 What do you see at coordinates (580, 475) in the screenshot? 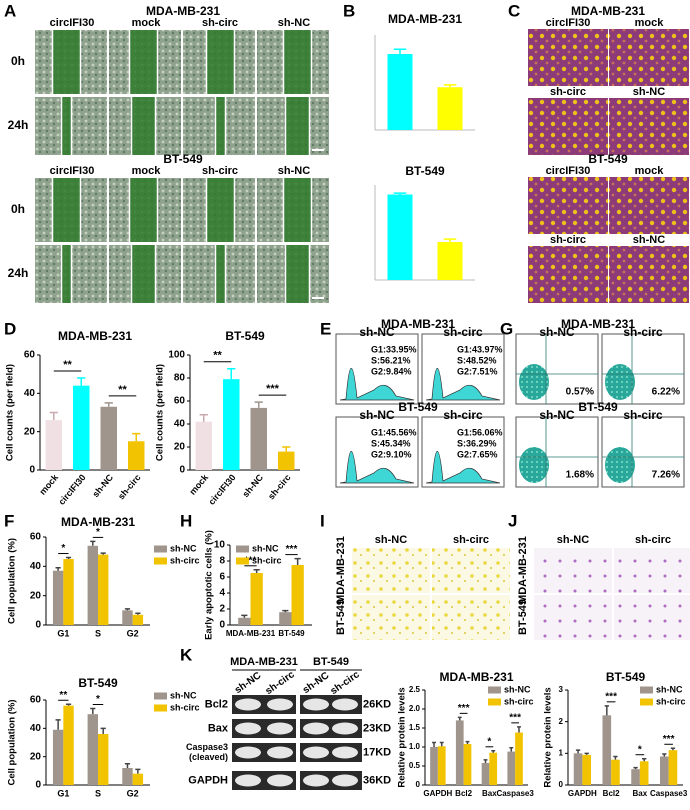
I see `label: 1.68%` at bounding box center [580, 475].